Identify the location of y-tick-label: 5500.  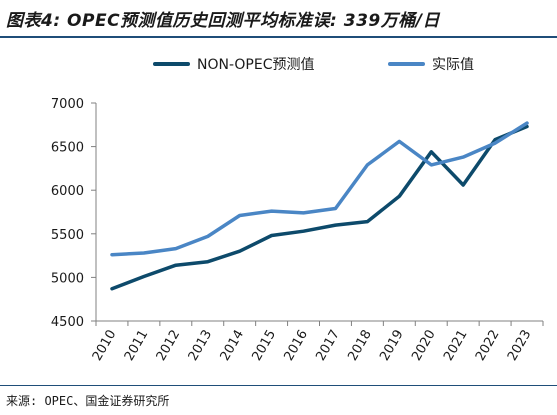
(67, 235).